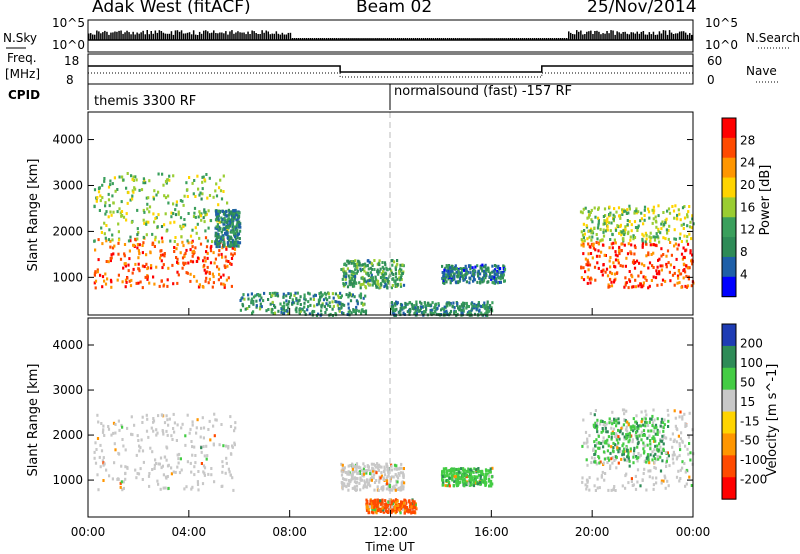 This screenshot has width=800, height=554. What do you see at coordinates (729, 148) in the screenshot?
I see `colorbar-swatch` at bounding box center [729, 148].